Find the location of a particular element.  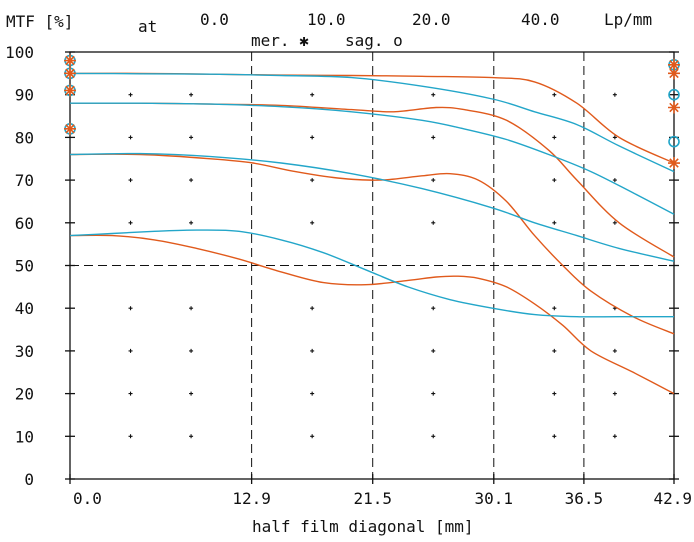

y-tick-label: 0 is located at coordinates (29, 479).